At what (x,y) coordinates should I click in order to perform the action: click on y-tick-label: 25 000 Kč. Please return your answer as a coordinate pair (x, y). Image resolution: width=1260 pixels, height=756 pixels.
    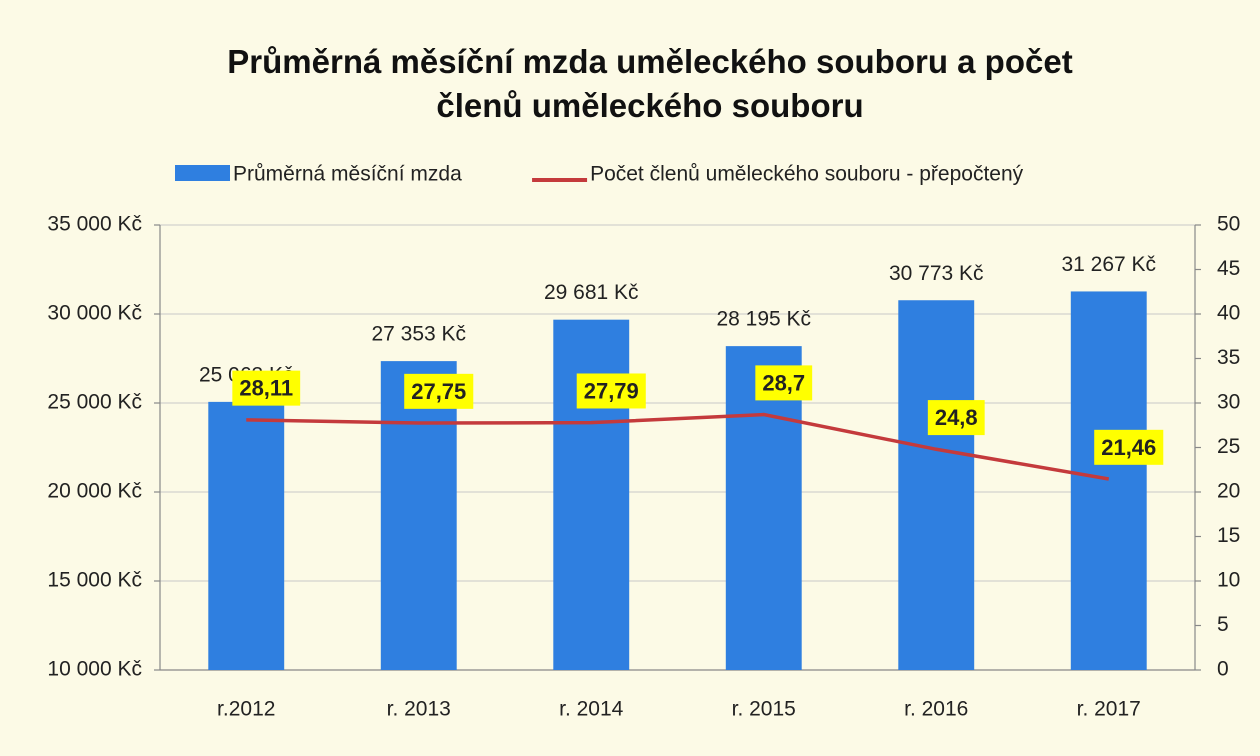
    Looking at the image, I should click on (94, 402).